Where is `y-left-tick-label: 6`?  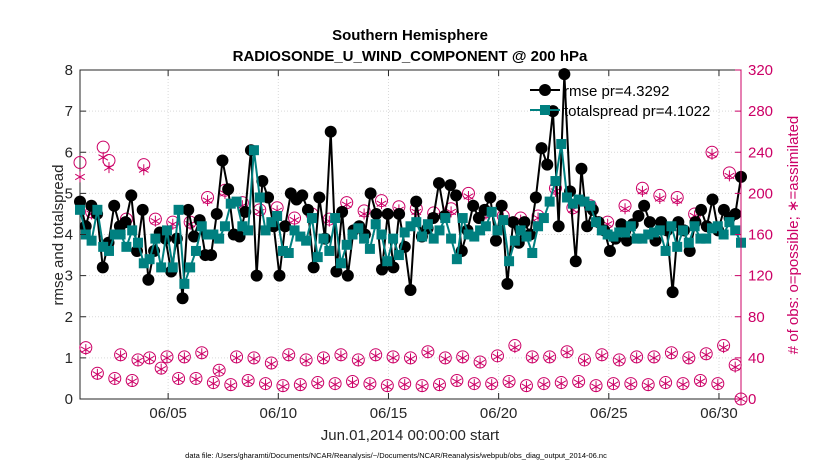
y-left-tick-label: 6 is located at coordinates (69, 152).